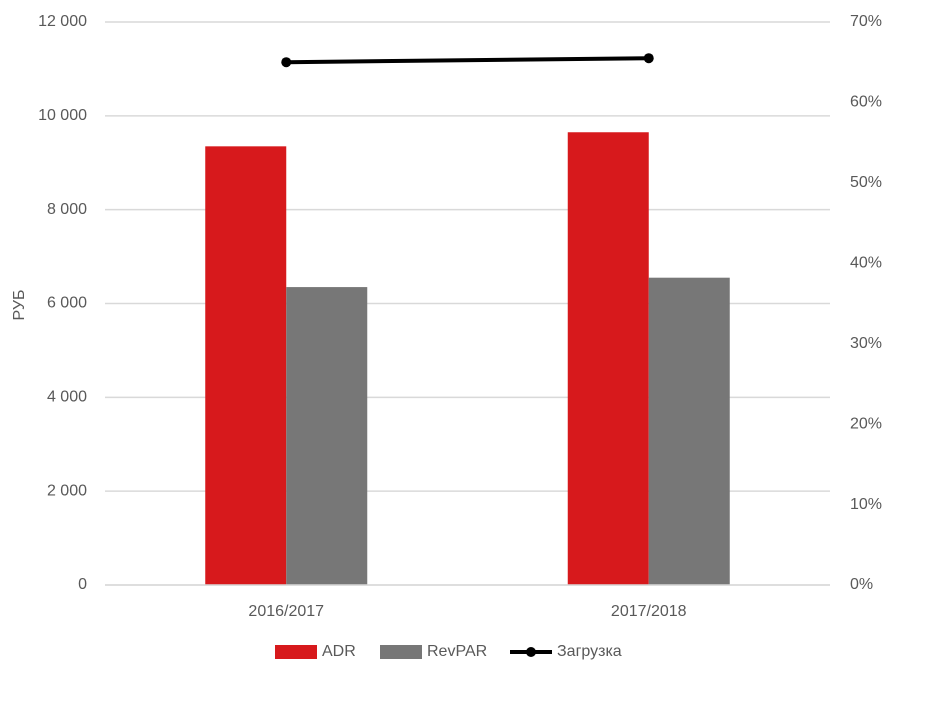 The width and height of the screenshot is (935, 717). What do you see at coordinates (866, 102) in the screenshot?
I see `y2-tick-label: 60%` at bounding box center [866, 102].